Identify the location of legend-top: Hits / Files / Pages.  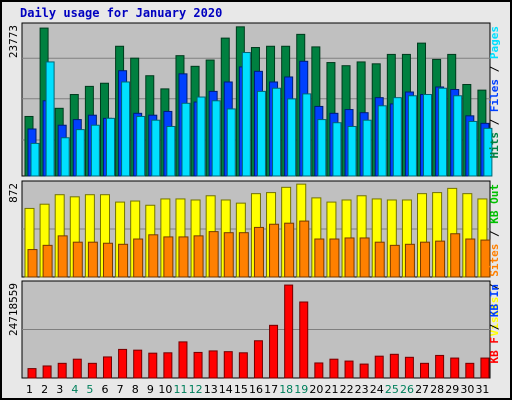
(494, 92).